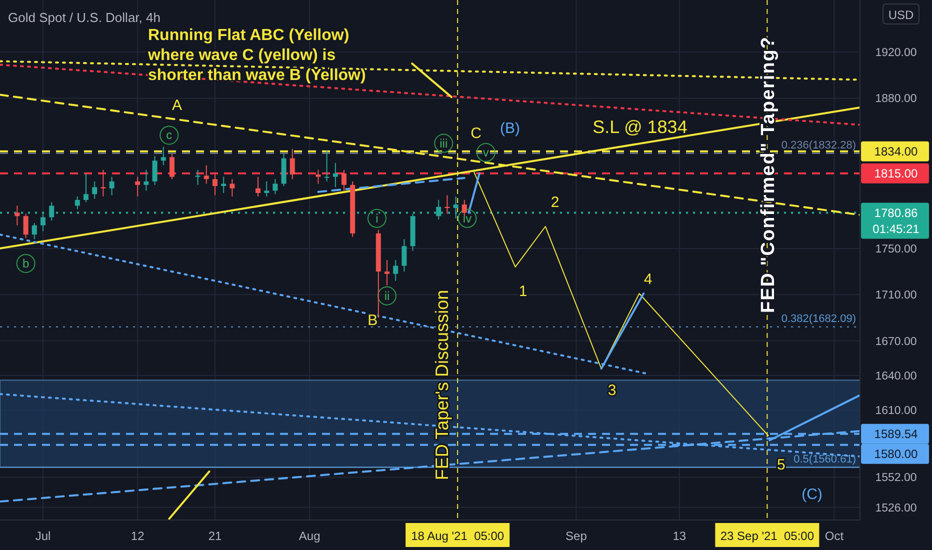 This screenshot has height=550, width=932. Describe the element at coordinates (896, 221) in the screenshot. I see `ref-line-label: 1780.86 01:45:21` at that location.